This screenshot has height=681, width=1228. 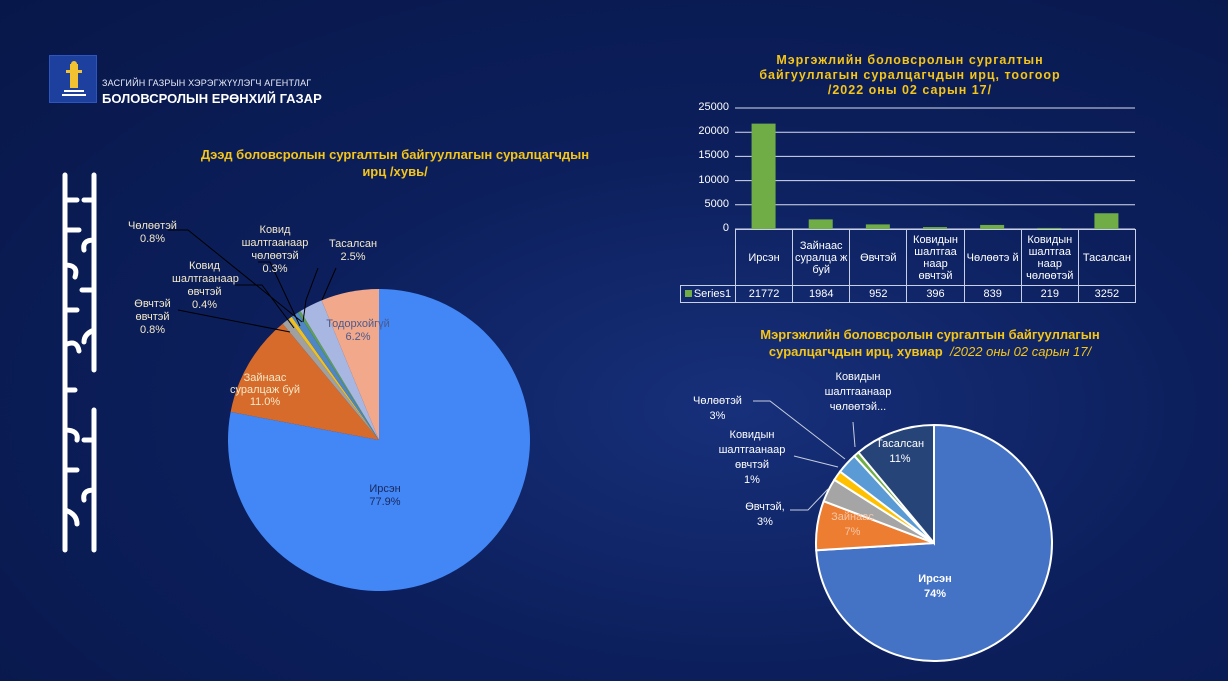 I want to click on agency-line: ЗАСГИЙН ГАЗРЫН ХЭРЭГЖҮҮЛЭГЧ АГЕНТЛАГ, so click(x=207, y=83).